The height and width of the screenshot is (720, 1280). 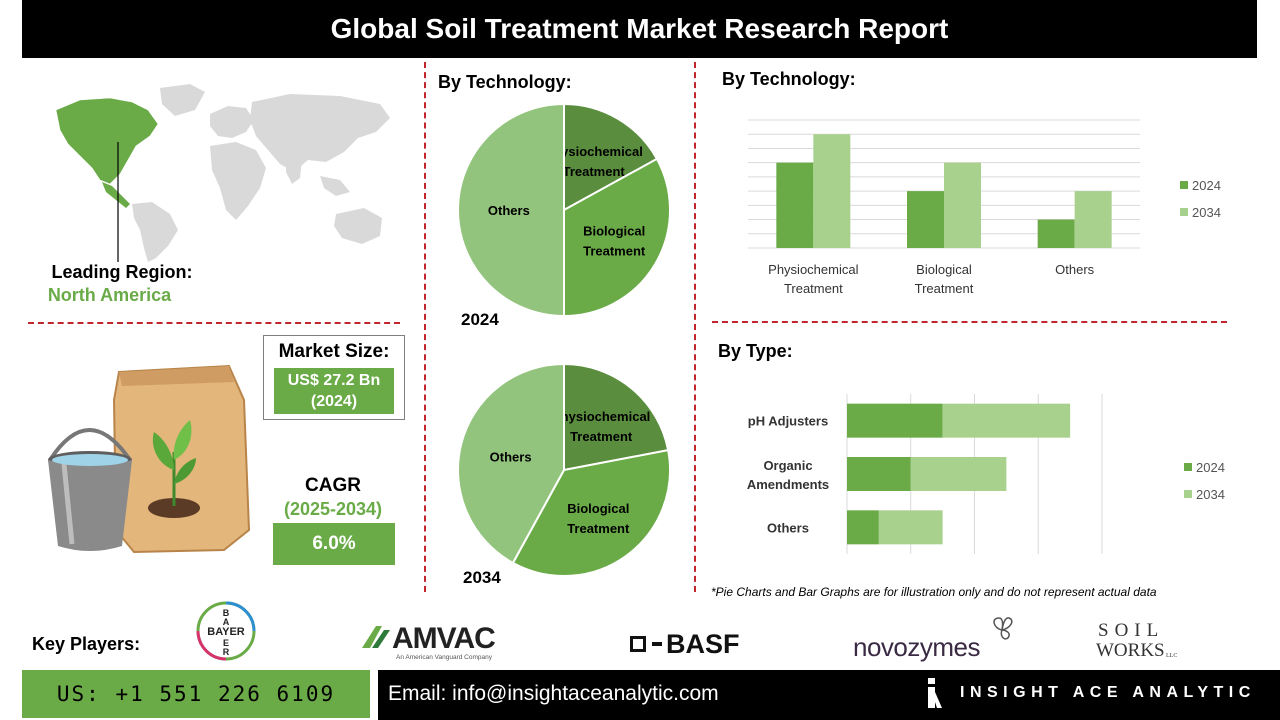 What do you see at coordinates (832, 191) in the screenshot?
I see `bar-physiochemical-treatment-2034` at bounding box center [832, 191].